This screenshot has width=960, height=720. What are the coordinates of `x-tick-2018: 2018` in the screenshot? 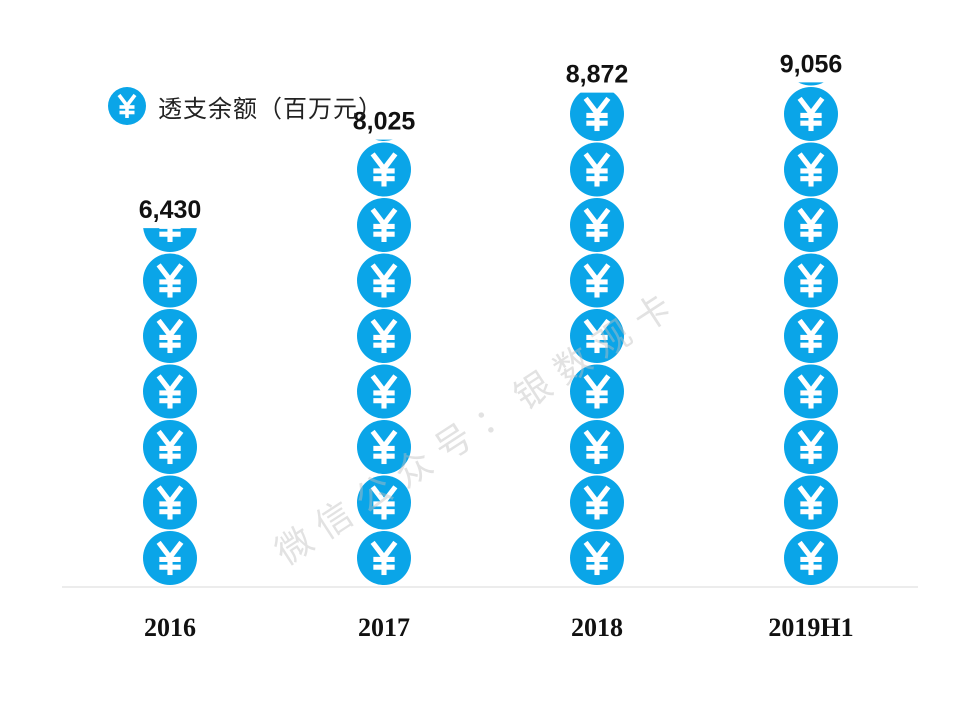 It's located at (597, 627).